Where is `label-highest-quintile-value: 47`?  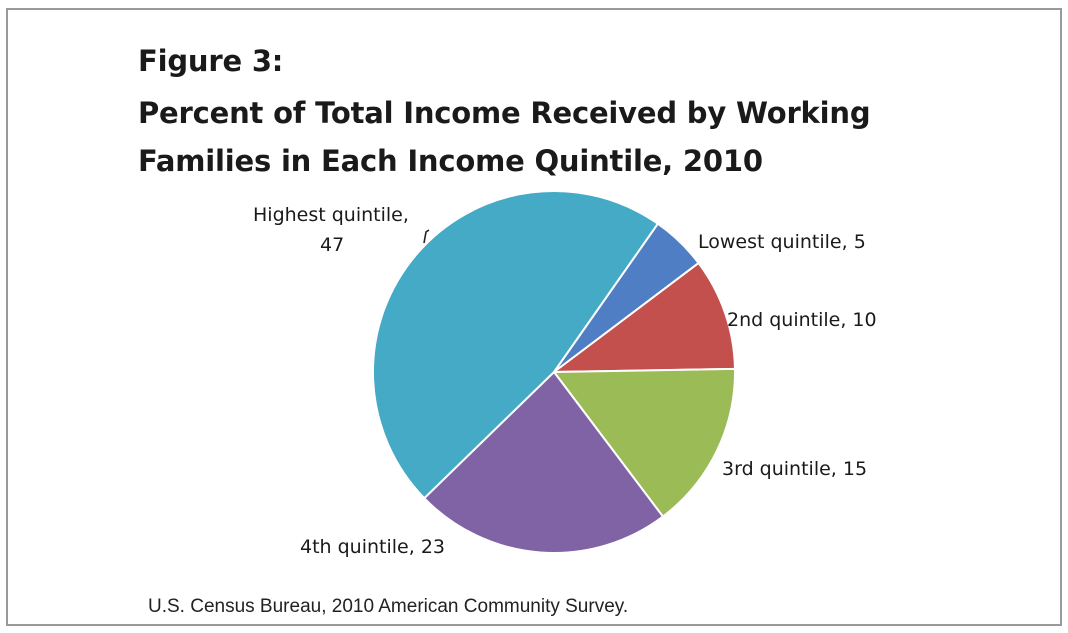
label-highest-quintile-value: 47 is located at coordinates (332, 245).